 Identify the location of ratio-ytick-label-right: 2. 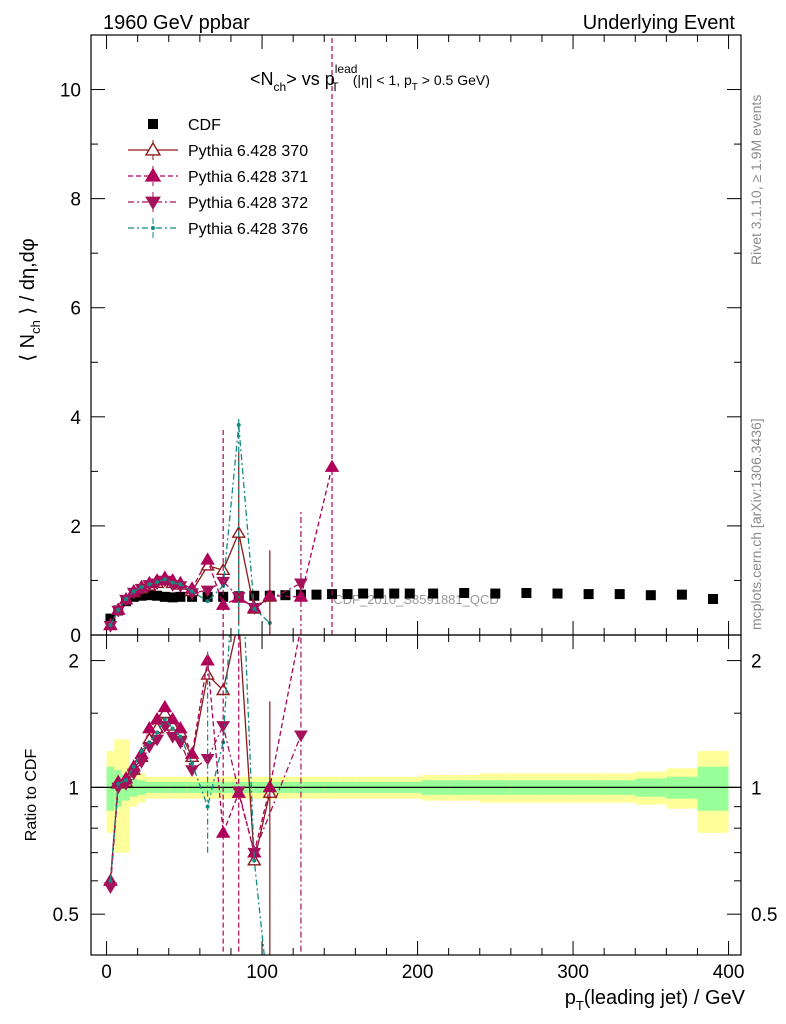
(756, 662).